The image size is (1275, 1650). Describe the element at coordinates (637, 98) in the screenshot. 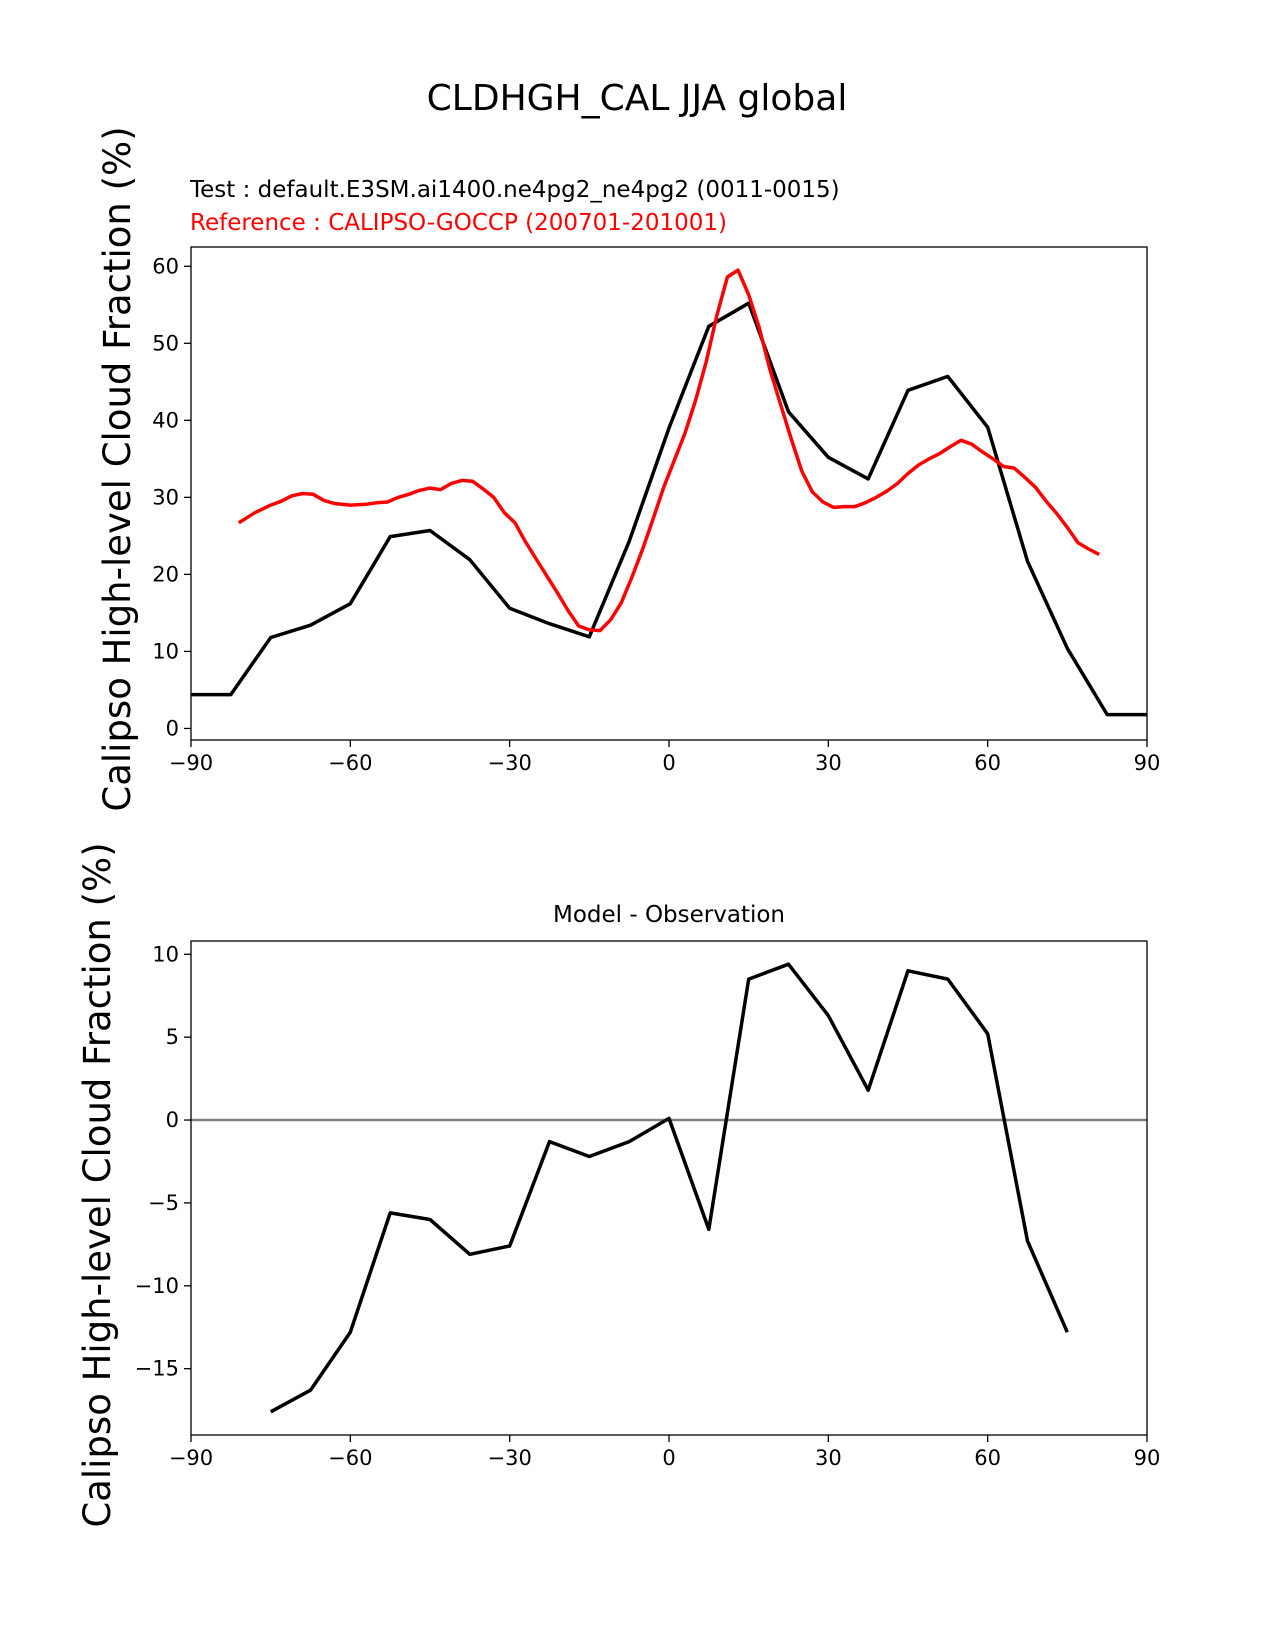

I see `figure-title: CLDHGH_CAL JJA global` at that location.